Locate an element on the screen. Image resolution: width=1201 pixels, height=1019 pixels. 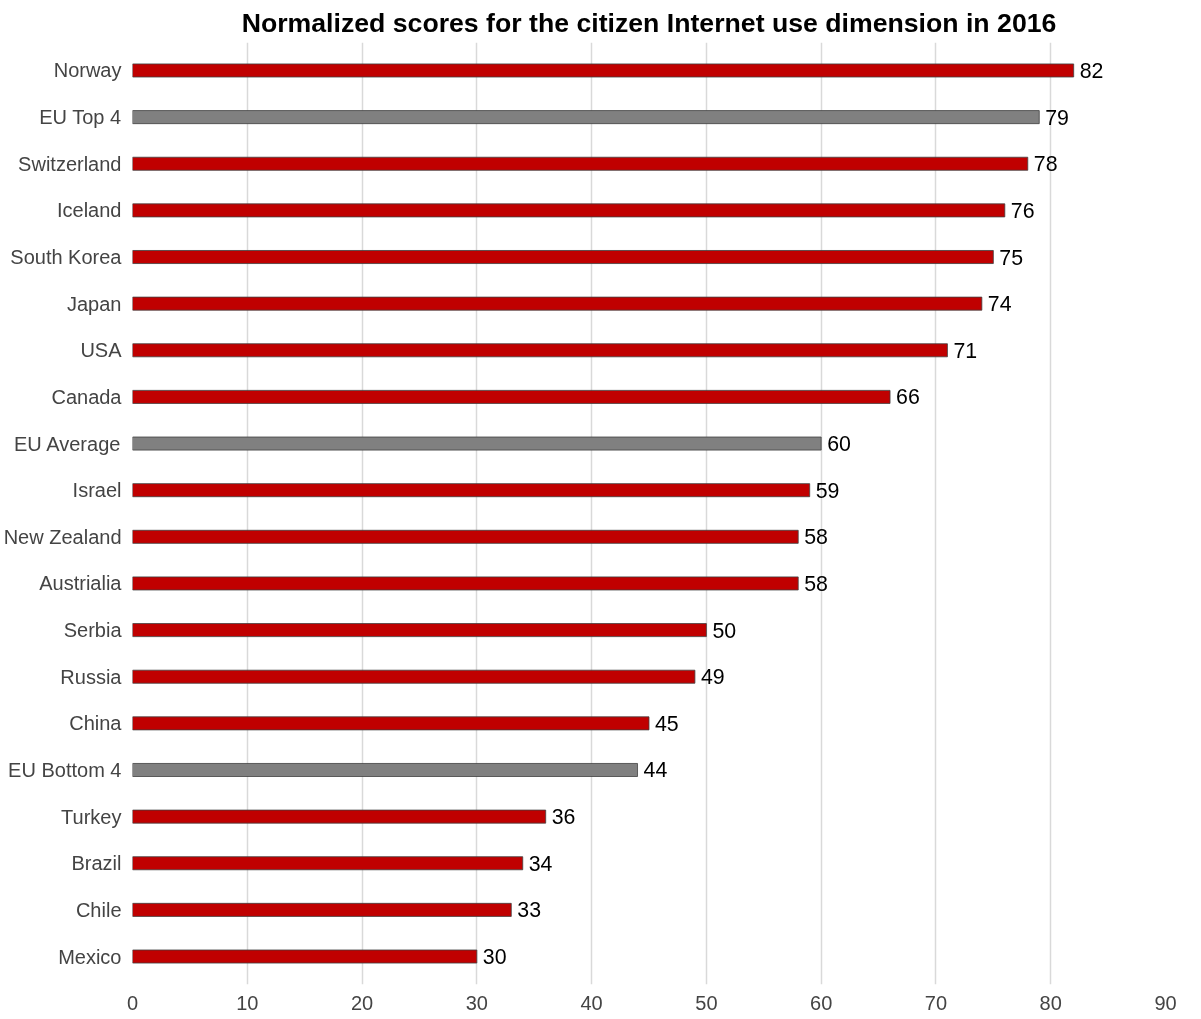
data-label: 79 is located at coordinates (1057, 117).